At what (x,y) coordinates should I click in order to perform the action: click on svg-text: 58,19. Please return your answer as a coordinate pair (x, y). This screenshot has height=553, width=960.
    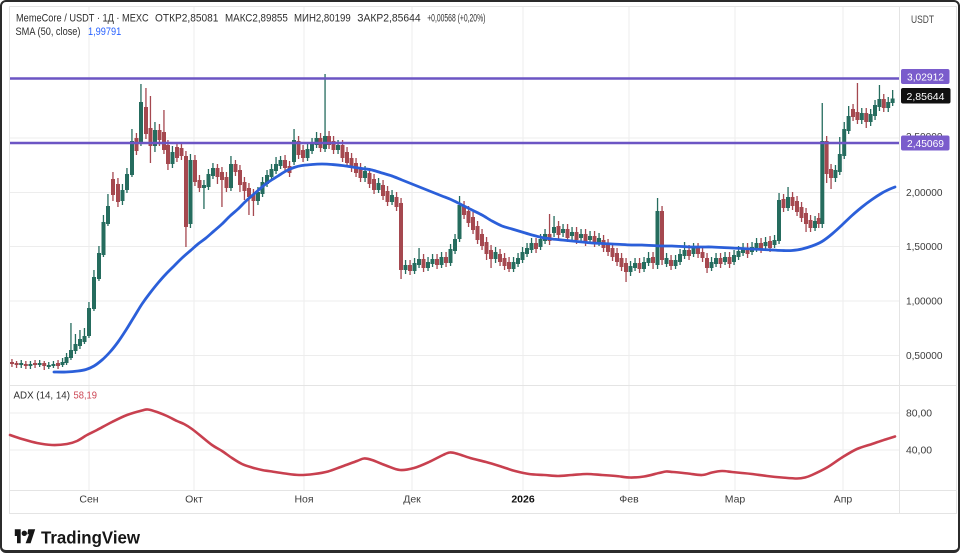
    Looking at the image, I should click on (86, 396).